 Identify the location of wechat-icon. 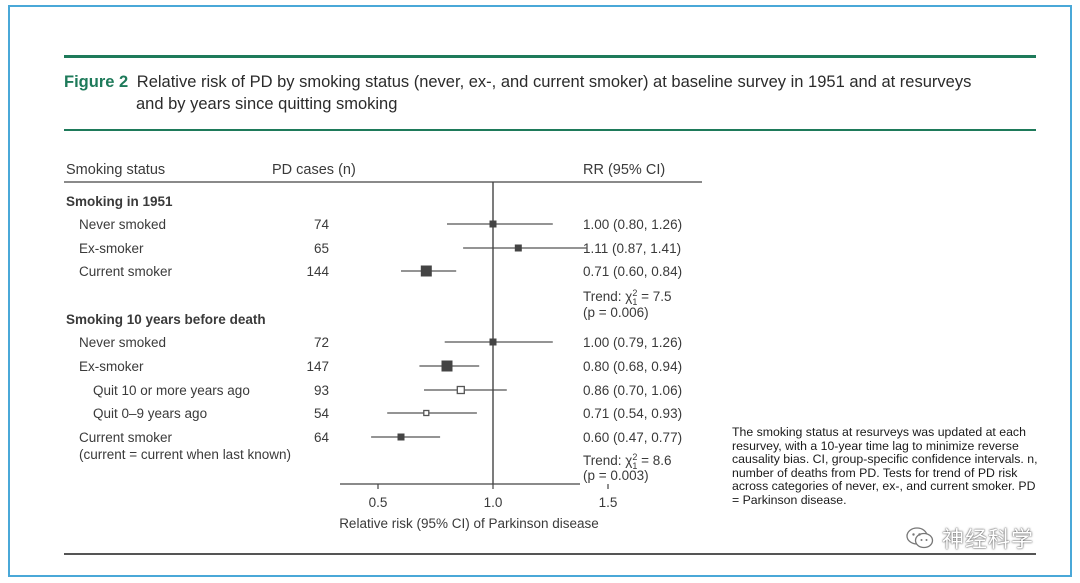
(920, 538).